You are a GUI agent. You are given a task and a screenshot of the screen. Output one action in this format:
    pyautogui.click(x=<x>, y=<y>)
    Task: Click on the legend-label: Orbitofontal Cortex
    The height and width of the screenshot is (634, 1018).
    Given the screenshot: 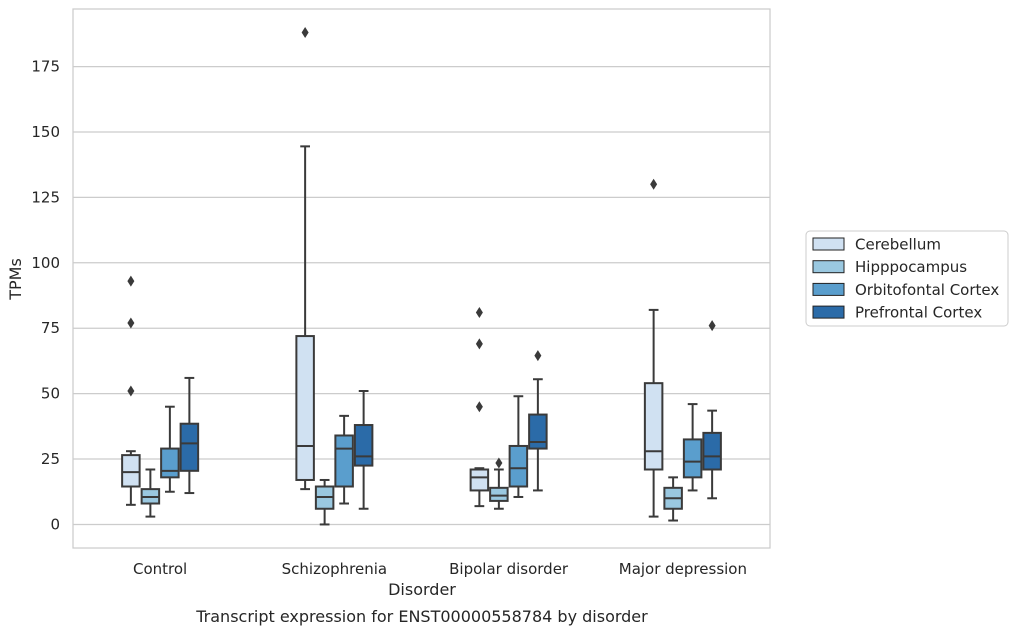 What is the action you would take?
    pyautogui.click(x=927, y=290)
    